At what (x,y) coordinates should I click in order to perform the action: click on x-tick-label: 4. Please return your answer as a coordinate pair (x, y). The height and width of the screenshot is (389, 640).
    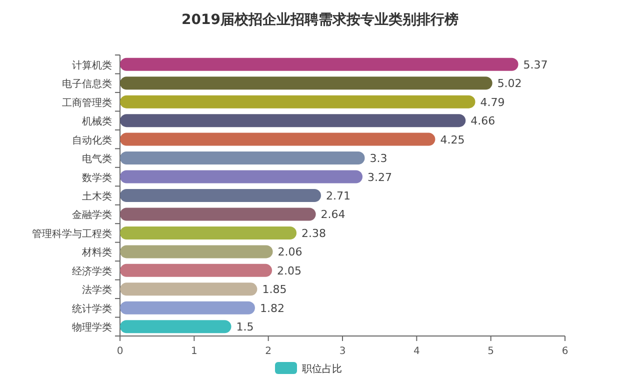
    Looking at the image, I should click on (416, 351).